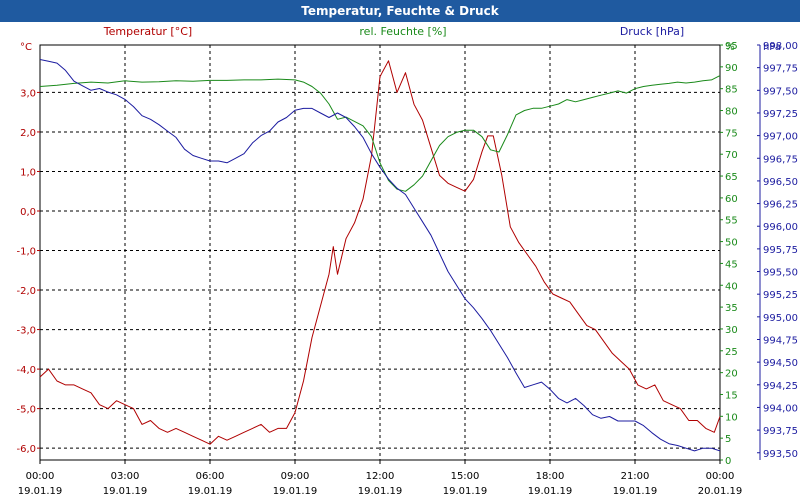  What do you see at coordinates (780, 408) in the screenshot?
I see `pressure-tick-label: 994,00` at bounding box center [780, 408].